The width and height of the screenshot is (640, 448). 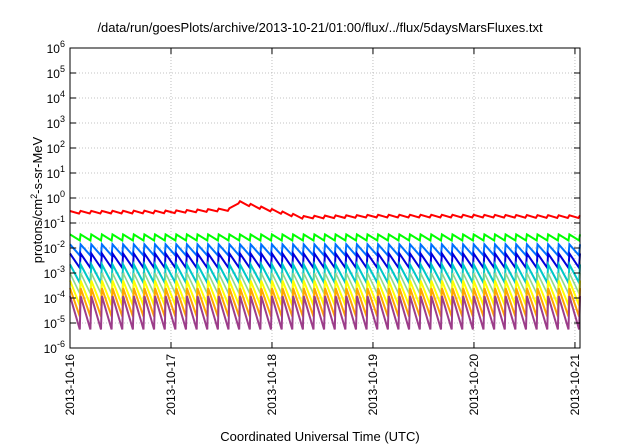 What do you see at coordinates (33, 196) in the screenshot?
I see `y-axis-label-sup: 2` at bounding box center [33, 196].